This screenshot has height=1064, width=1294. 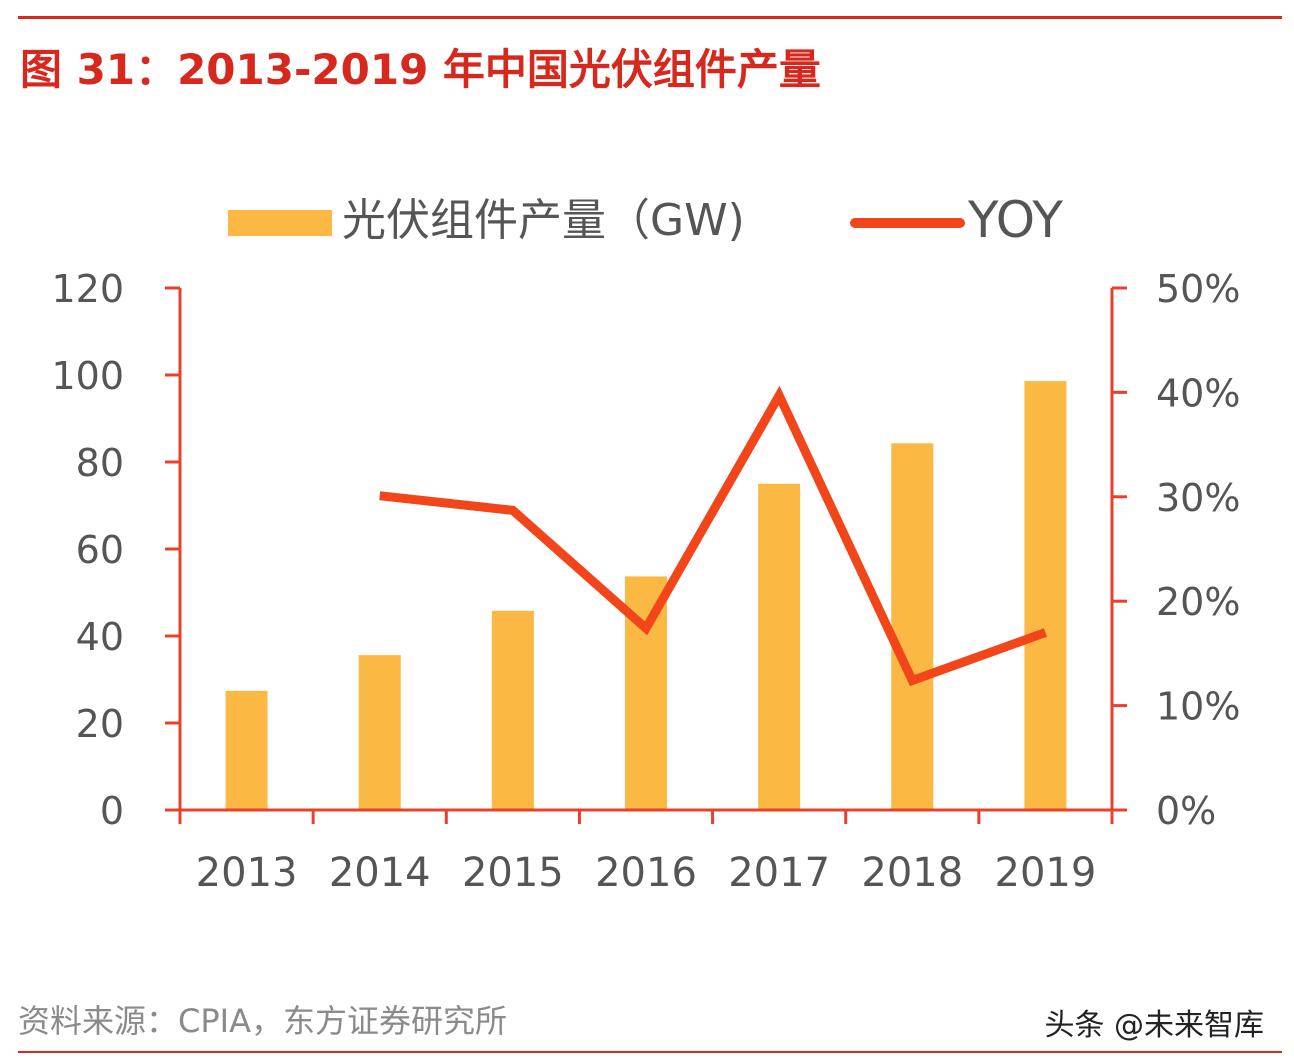 I want to click on x-tick-label: 2016, so click(x=646, y=873).